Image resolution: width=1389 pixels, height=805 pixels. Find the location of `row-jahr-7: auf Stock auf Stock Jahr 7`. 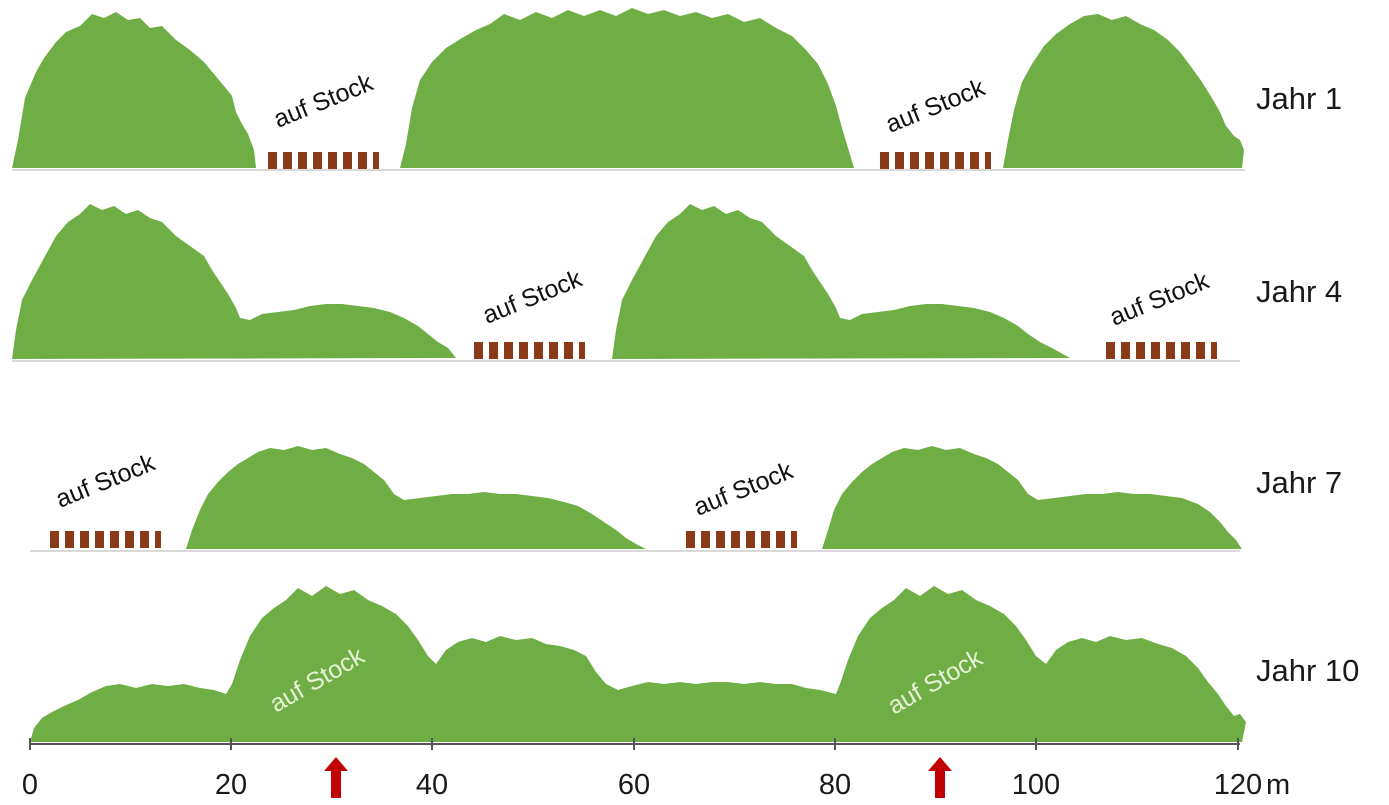

row-jahr-7: auf Stock auf Stock Jahr 7 is located at coordinates (686, 499).